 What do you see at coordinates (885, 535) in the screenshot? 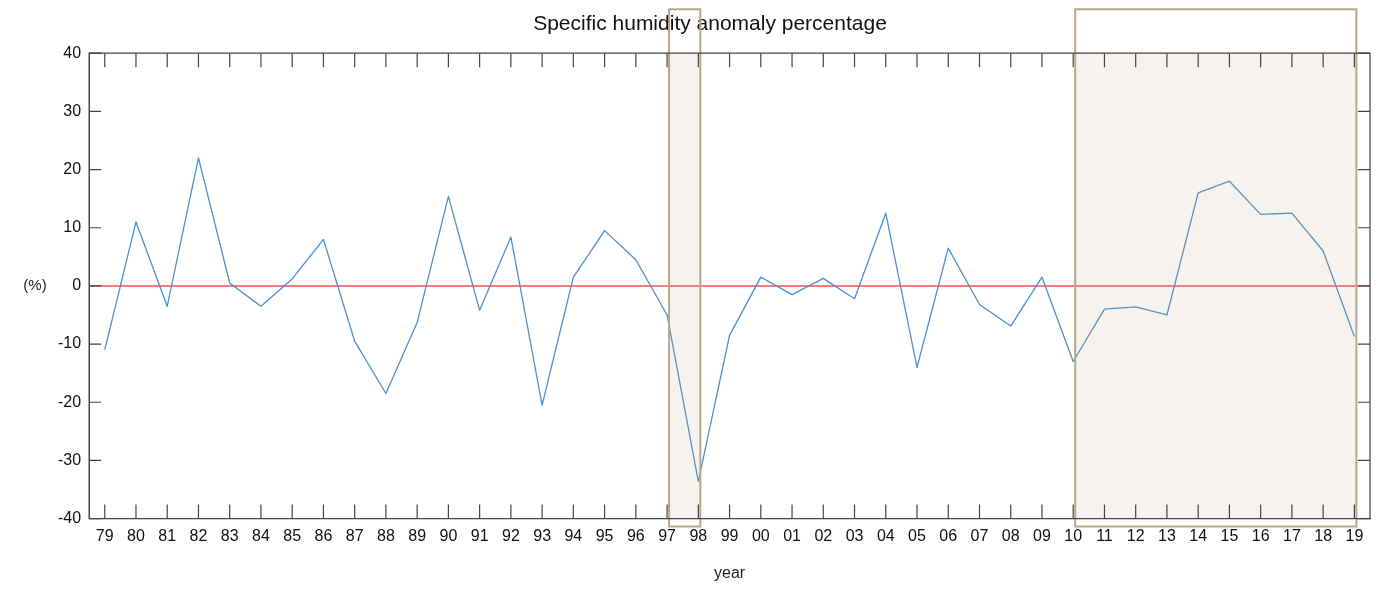
I see `x-tick-label: 04` at bounding box center [885, 535].